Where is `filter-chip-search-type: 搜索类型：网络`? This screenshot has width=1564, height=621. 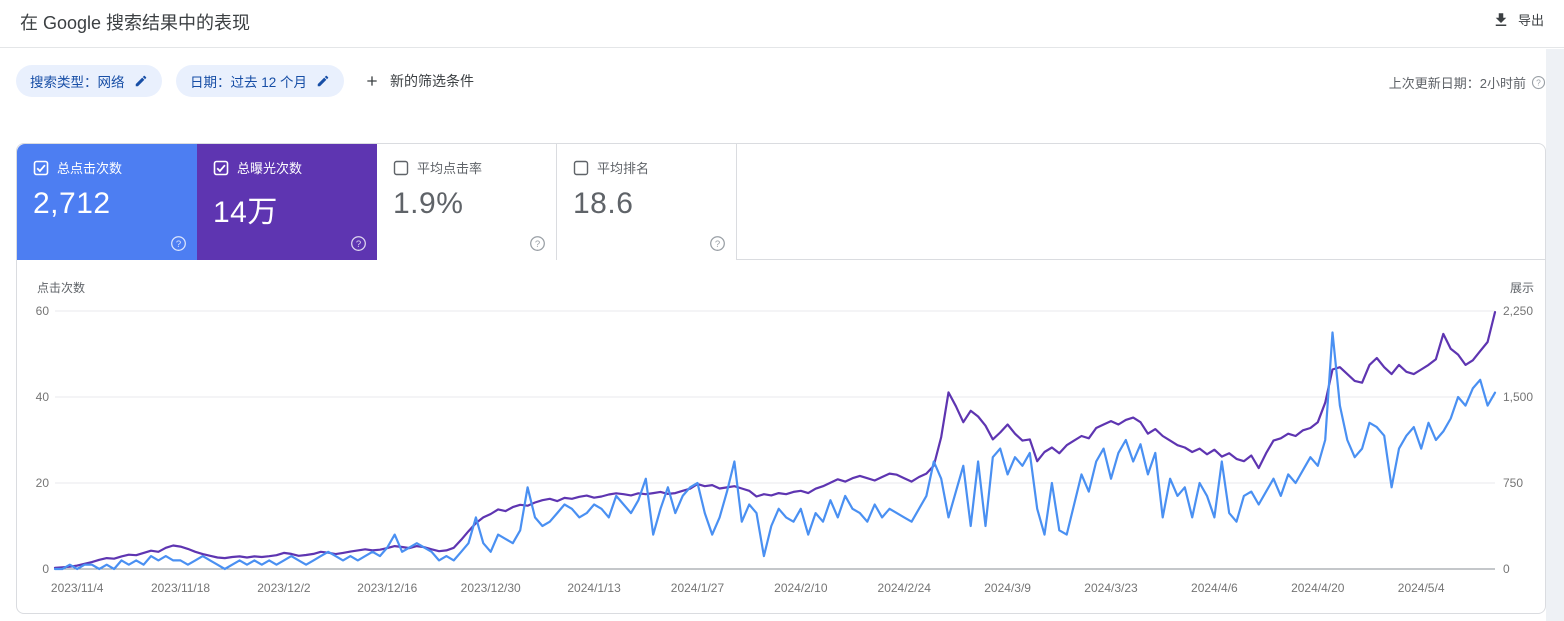
filter-chip-search-type: 搜索类型：网络 is located at coordinates (89, 81).